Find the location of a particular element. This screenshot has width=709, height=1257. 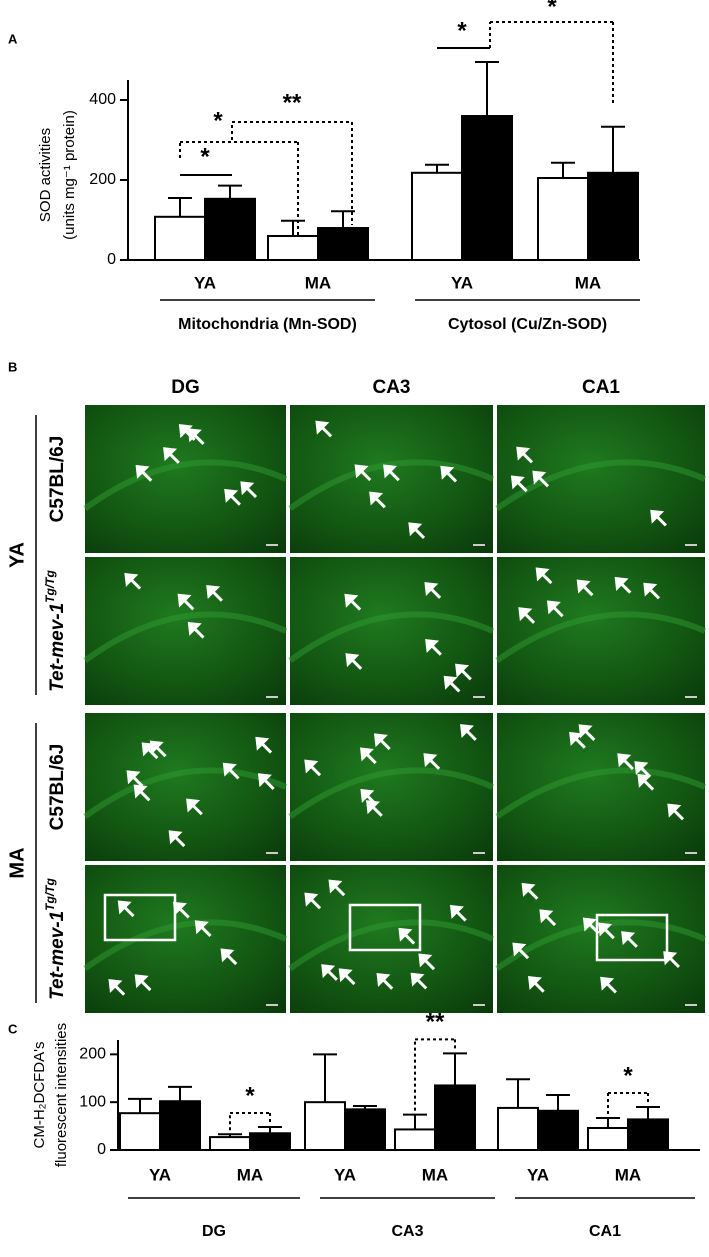

group-label: DG is located at coordinates (214, 1231).